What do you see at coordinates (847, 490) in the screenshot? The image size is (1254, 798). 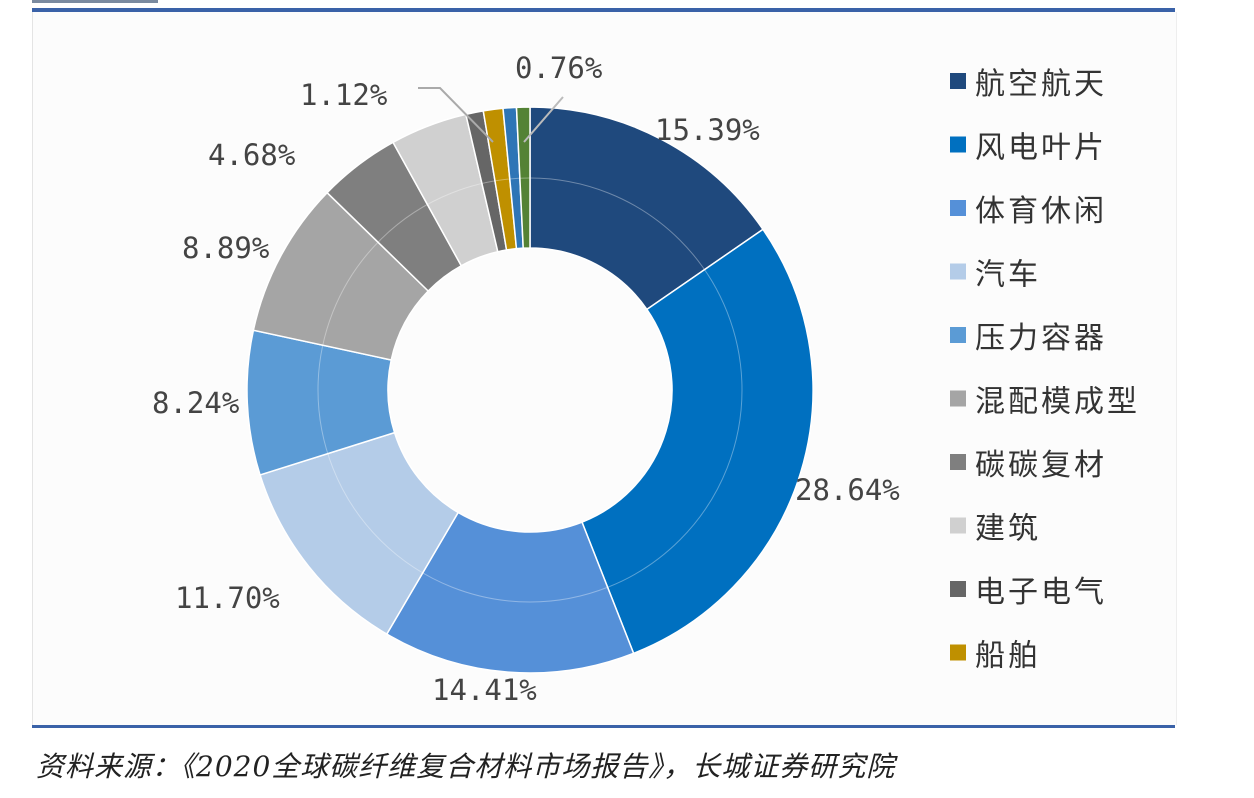 I see `data-label-1: 28.64%` at bounding box center [847, 490].